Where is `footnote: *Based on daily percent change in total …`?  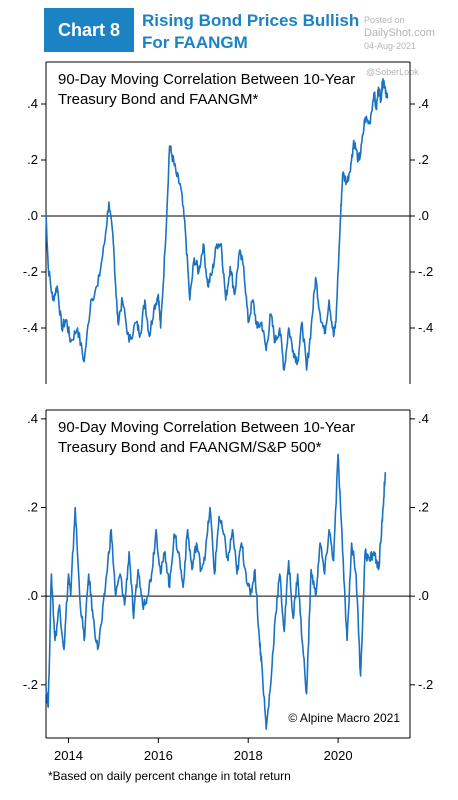
footnote: *Based on daily percent change in total … is located at coordinates (169, 776).